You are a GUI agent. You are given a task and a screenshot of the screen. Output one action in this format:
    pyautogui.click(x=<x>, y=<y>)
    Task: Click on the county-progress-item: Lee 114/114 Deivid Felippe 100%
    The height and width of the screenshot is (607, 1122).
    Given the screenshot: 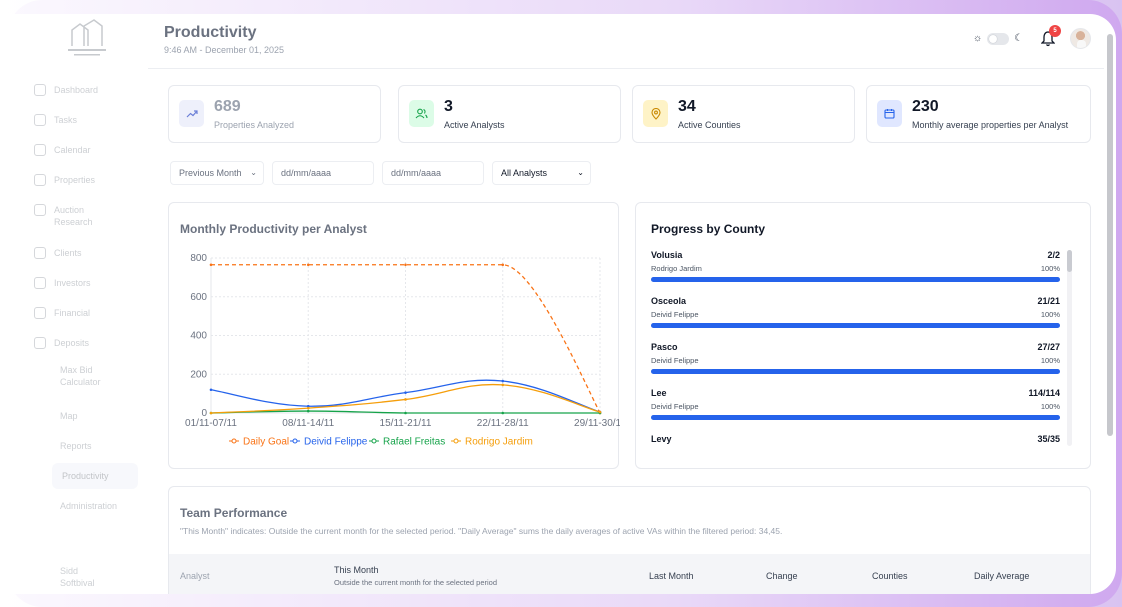 What is the action you would take?
    pyautogui.click(x=855, y=411)
    